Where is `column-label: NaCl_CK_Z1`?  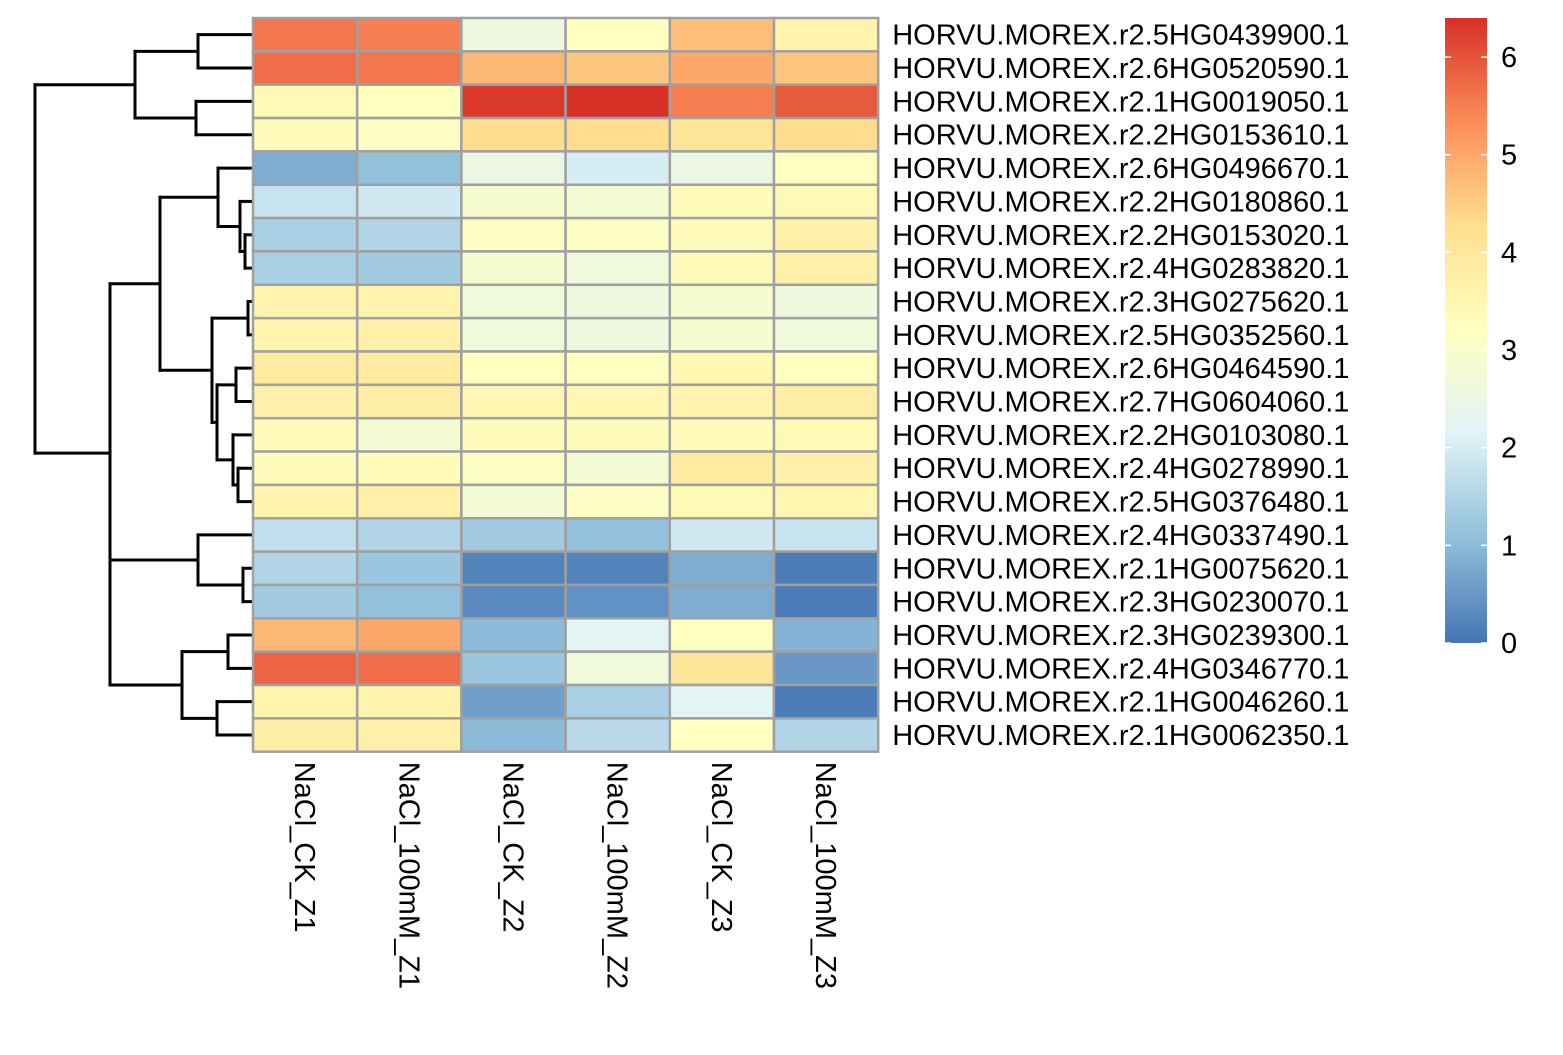
column-label: NaCl_CK_Z1 is located at coordinates (304, 847).